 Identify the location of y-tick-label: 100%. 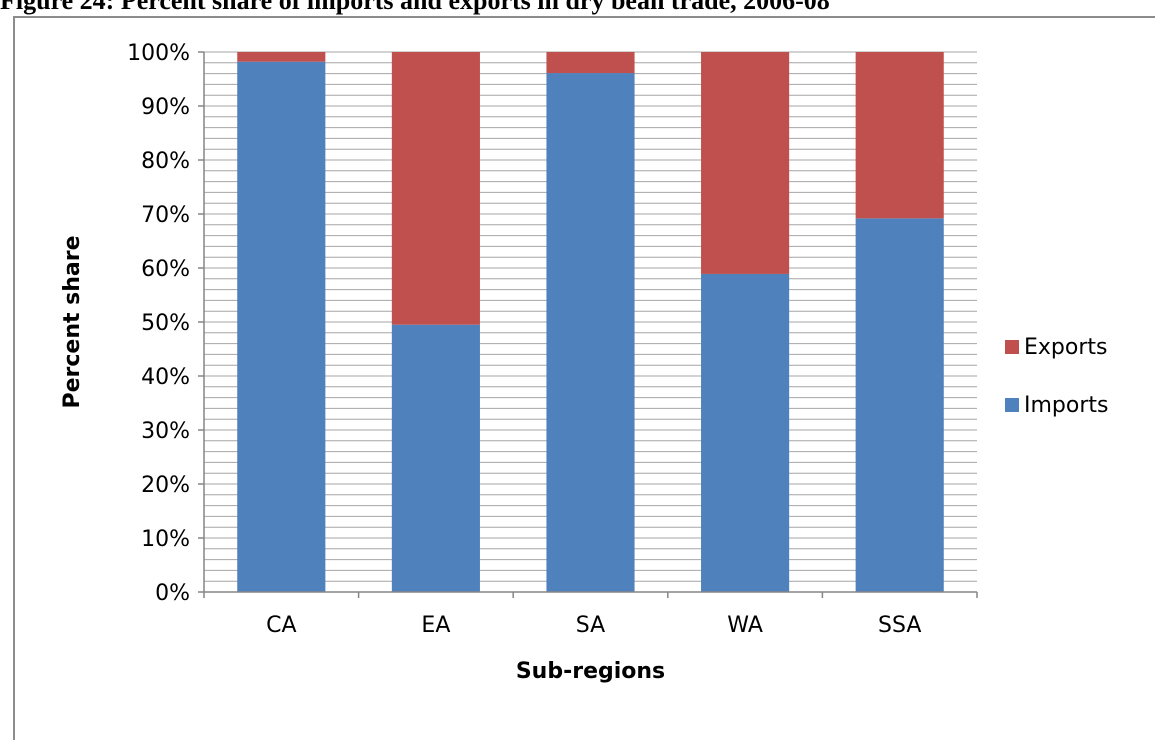
(158, 53).